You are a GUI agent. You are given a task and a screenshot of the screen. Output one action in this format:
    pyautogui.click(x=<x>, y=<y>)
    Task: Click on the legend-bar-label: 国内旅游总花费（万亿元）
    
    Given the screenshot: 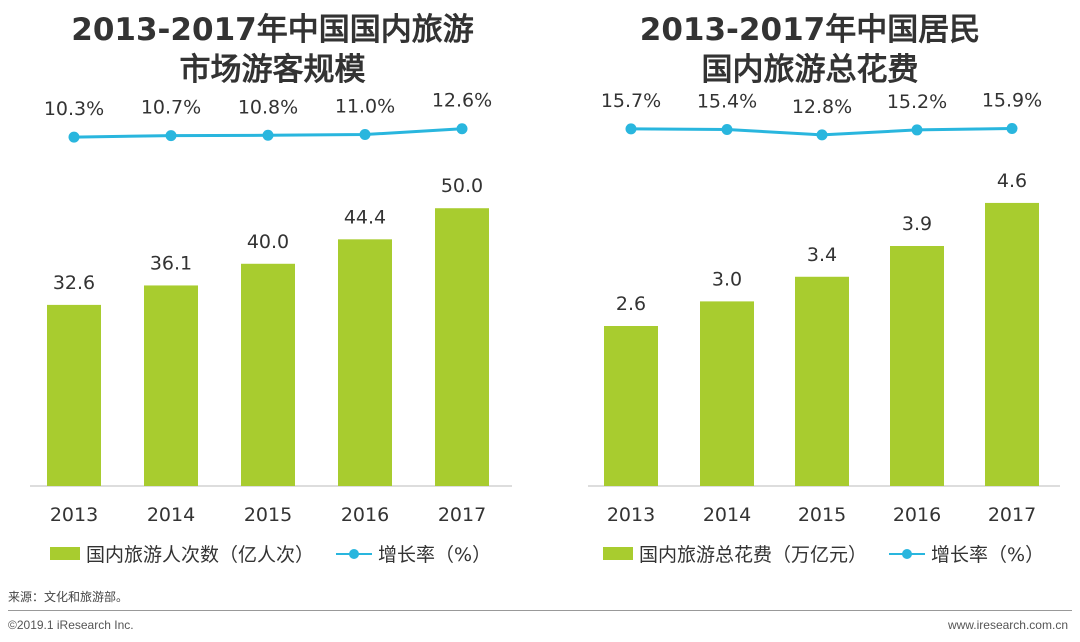 What is the action you would take?
    pyautogui.click(x=753, y=555)
    